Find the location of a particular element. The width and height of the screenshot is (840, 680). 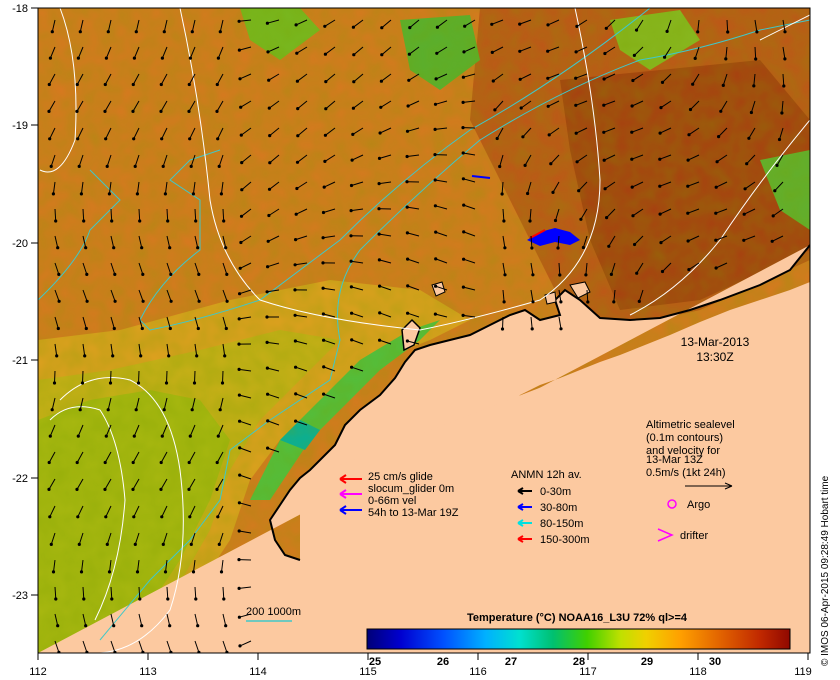

colorbar-tick: 27 is located at coordinates (511, 662).